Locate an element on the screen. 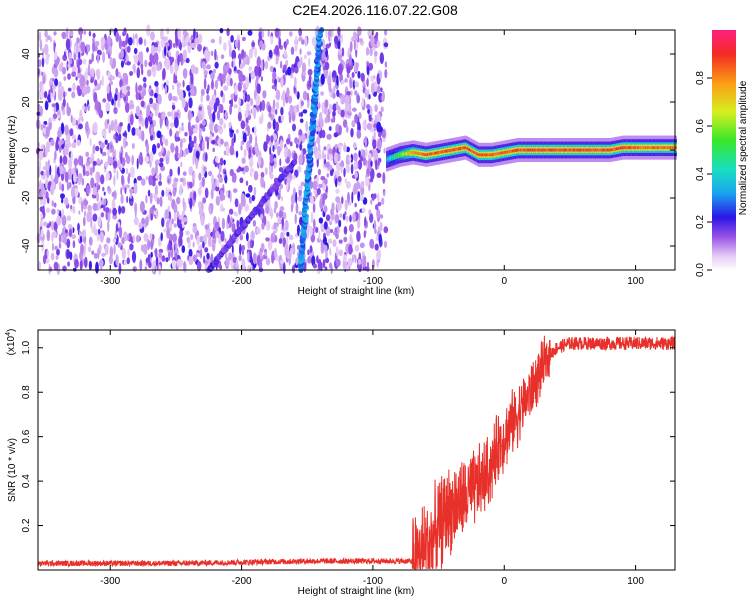  colorbar-gradient is located at coordinates (724, 150).